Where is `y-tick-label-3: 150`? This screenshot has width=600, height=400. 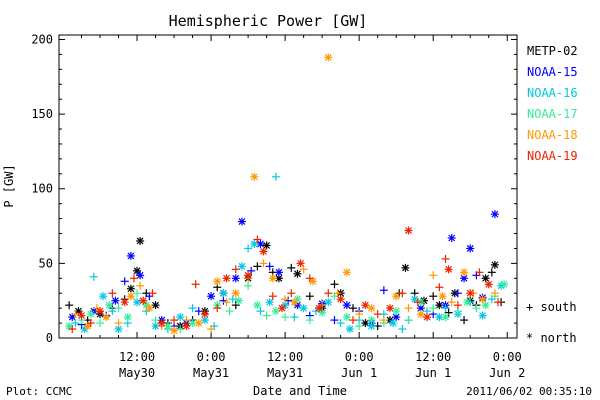
y-tick-label-3: 150 is located at coordinates (42, 114).